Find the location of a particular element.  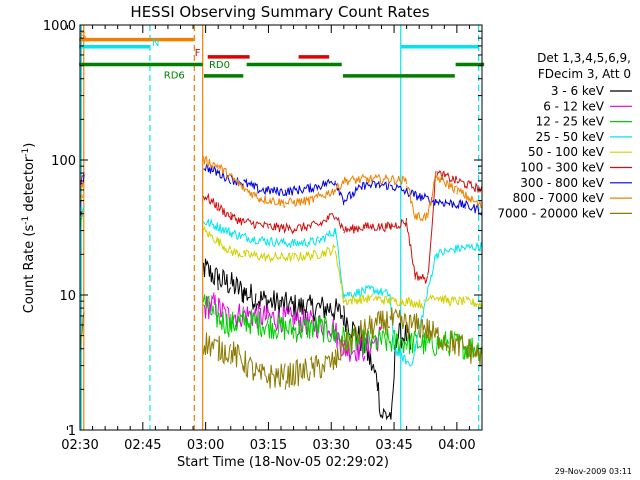

legend-entry-label: 12 - 25 keV is located at coordinates (570, 122).